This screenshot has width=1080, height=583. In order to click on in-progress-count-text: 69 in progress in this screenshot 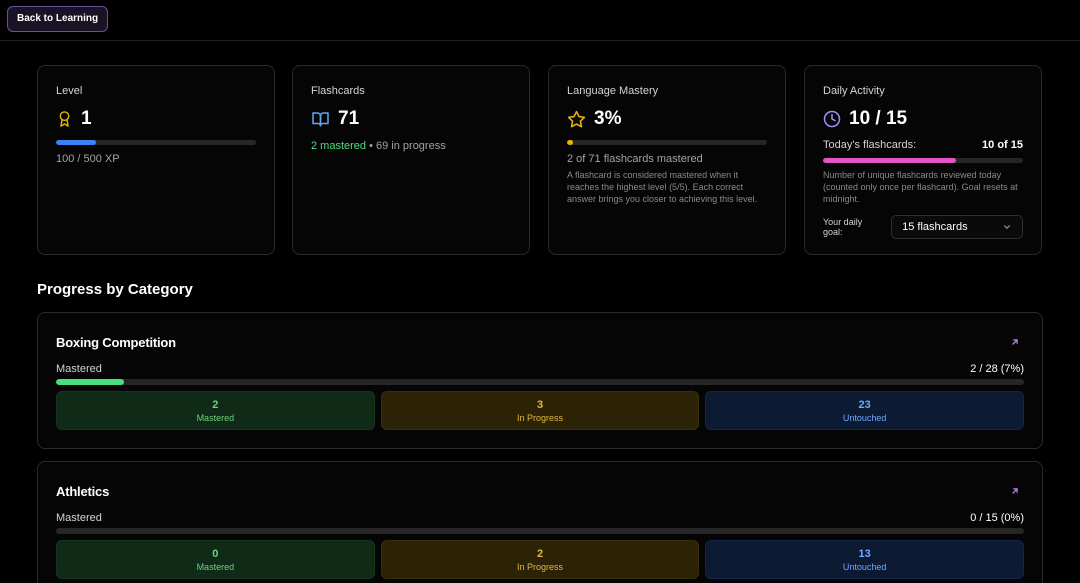, I will do `click(411, 146)`.